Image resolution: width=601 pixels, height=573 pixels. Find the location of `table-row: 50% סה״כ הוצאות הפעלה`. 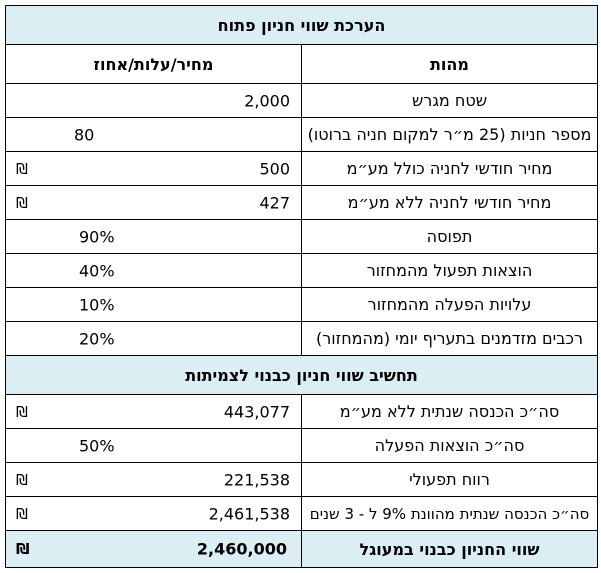

table-row: 50% סה״כ הוצאות הפעלה is located at coordinates (301, 445).